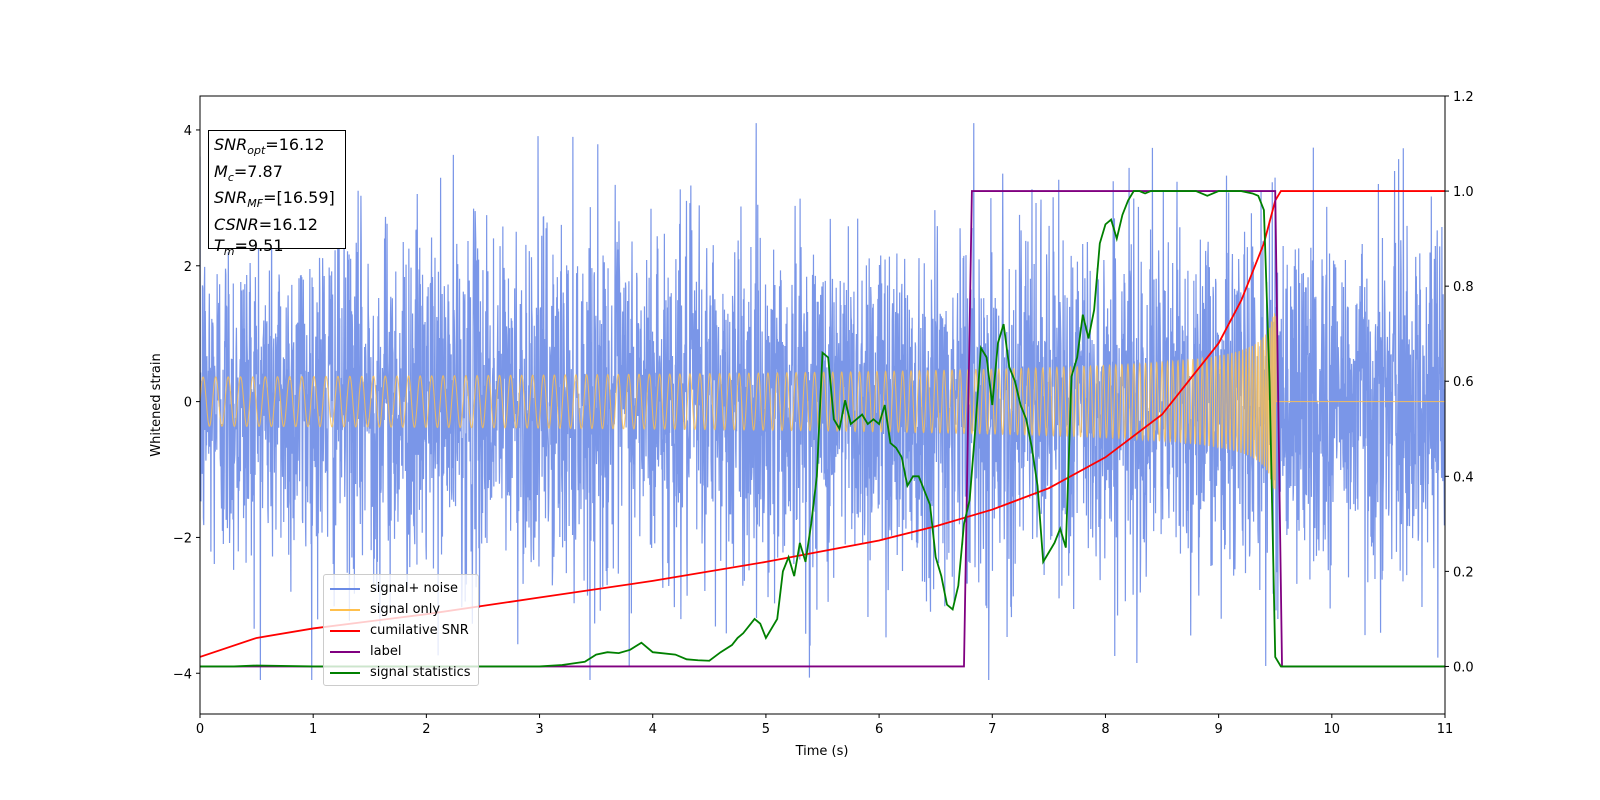 This screenshot has width=1600, height=800. Describe the element at coordinates (1463, 477) in the screenshot. I see `y-tick-label-right: 0.4` at that location.